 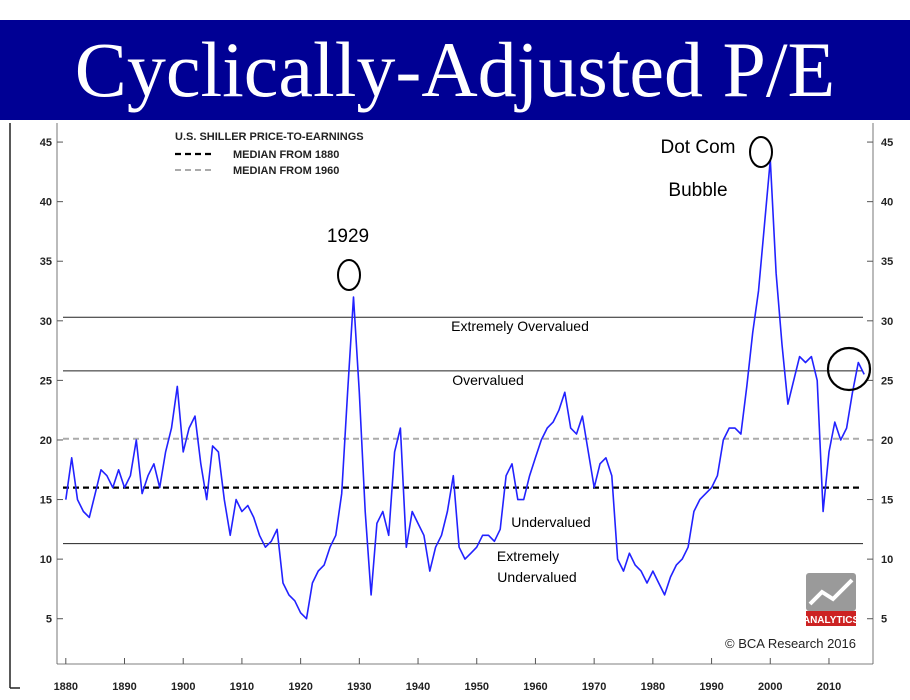 I want to click on extremely-undervalued-label-line1: Extremely, so click(x=528, y=556).